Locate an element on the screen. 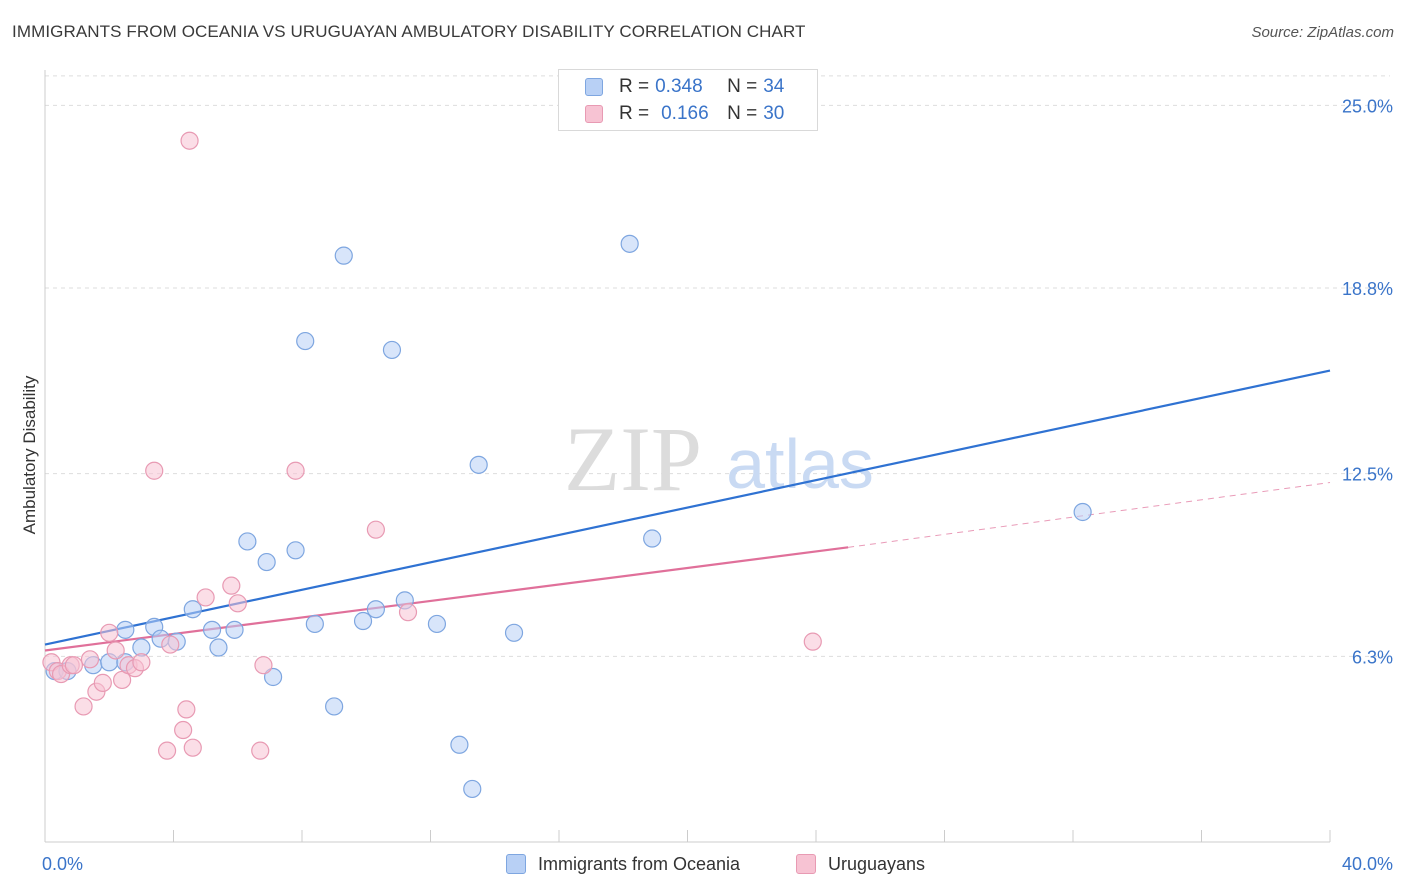 This screenshot has height=892, width=1406. legend-item-oceania: Immigrants from Oceania is located at coordinates (623, 864).